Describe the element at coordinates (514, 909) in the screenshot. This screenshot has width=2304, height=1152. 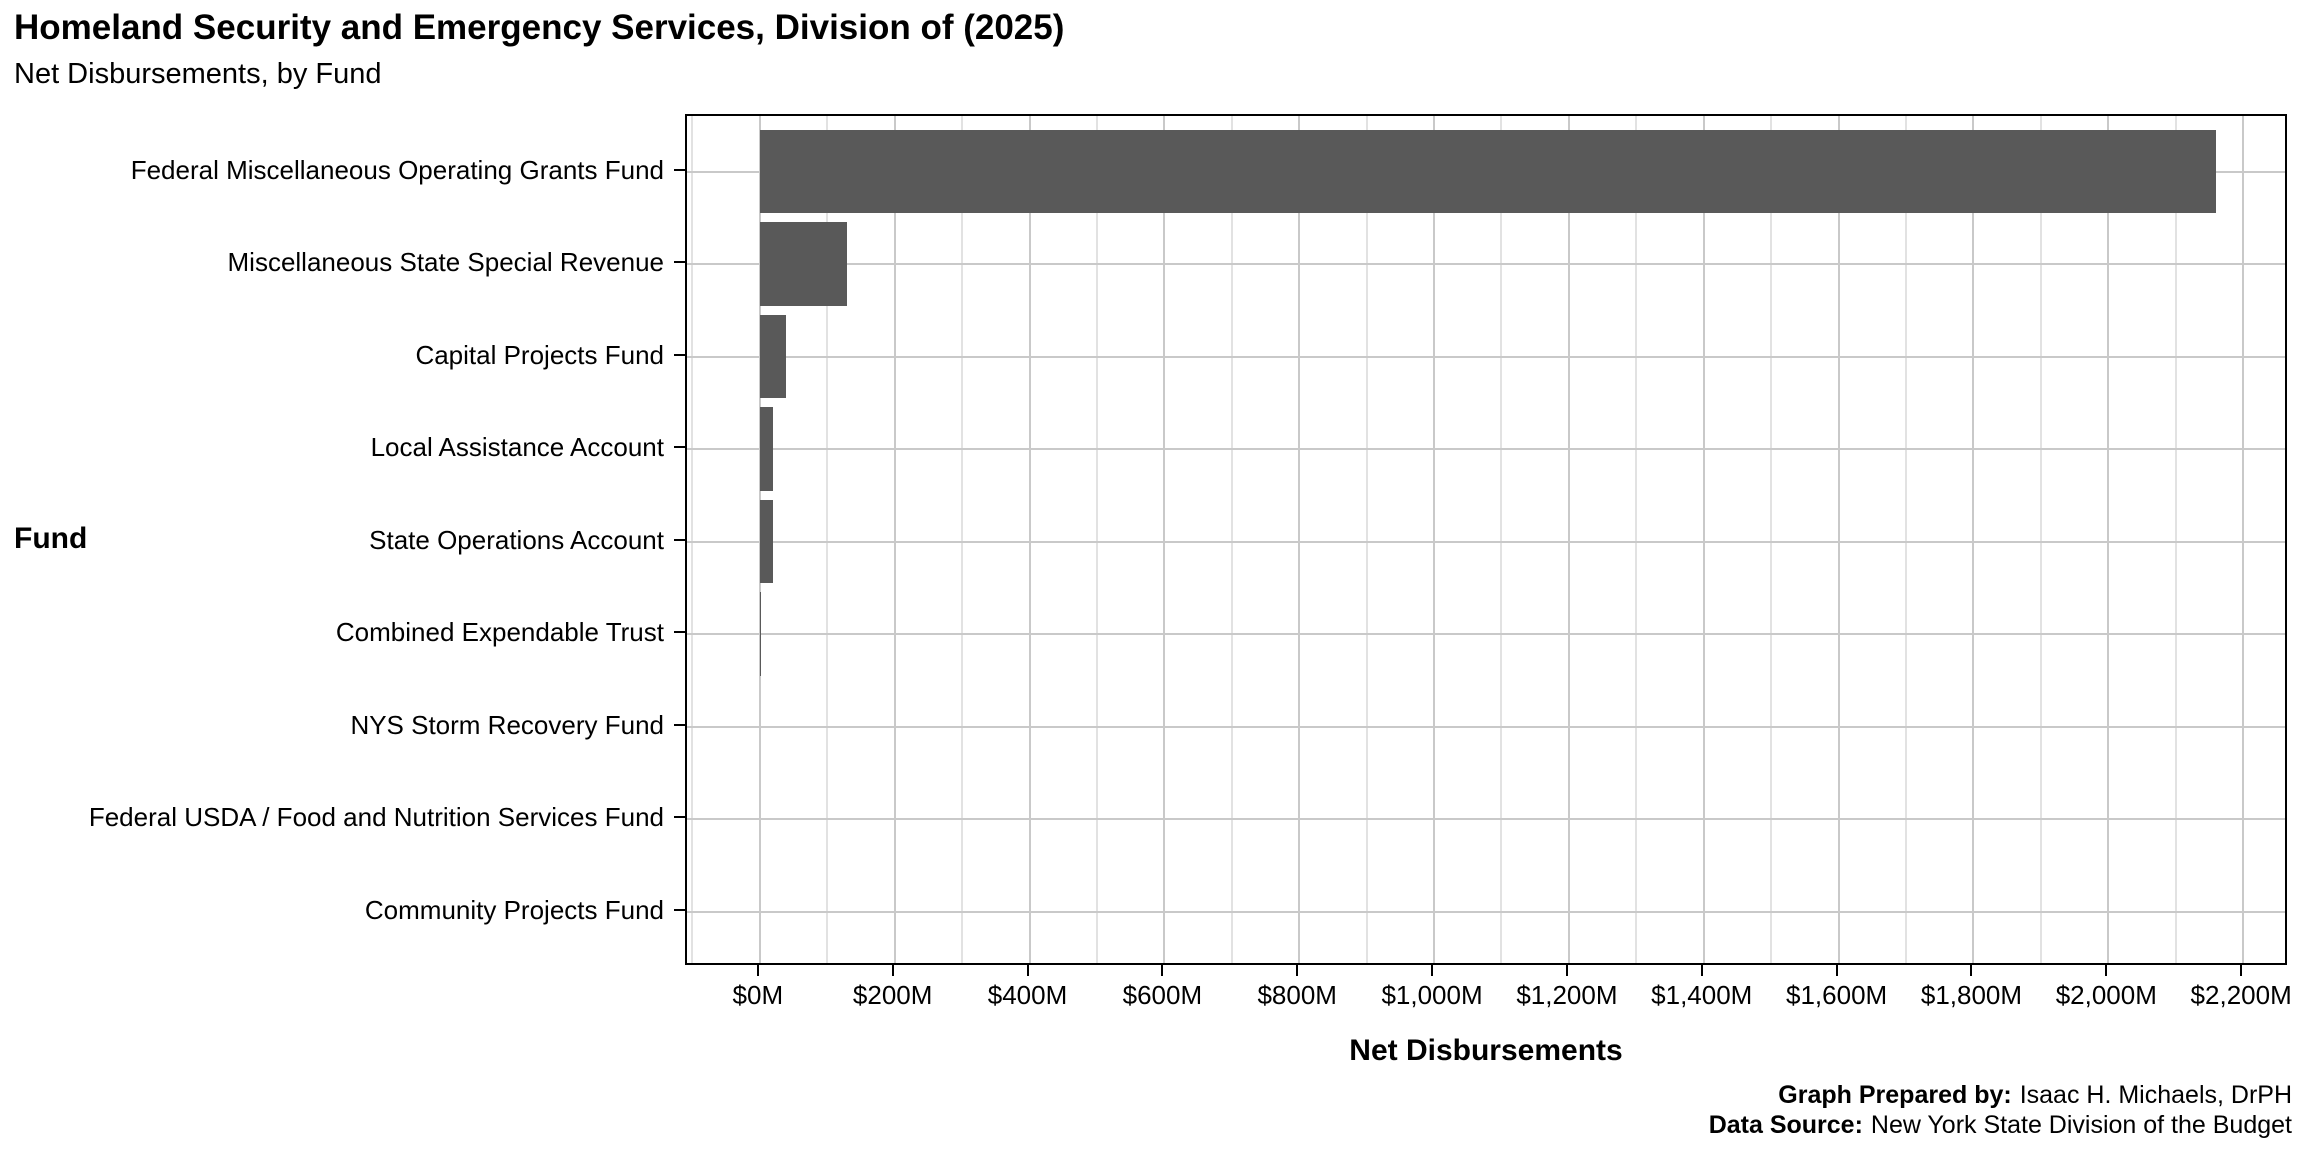
I see `y-axis-label: Community Projects Fund` at that location.